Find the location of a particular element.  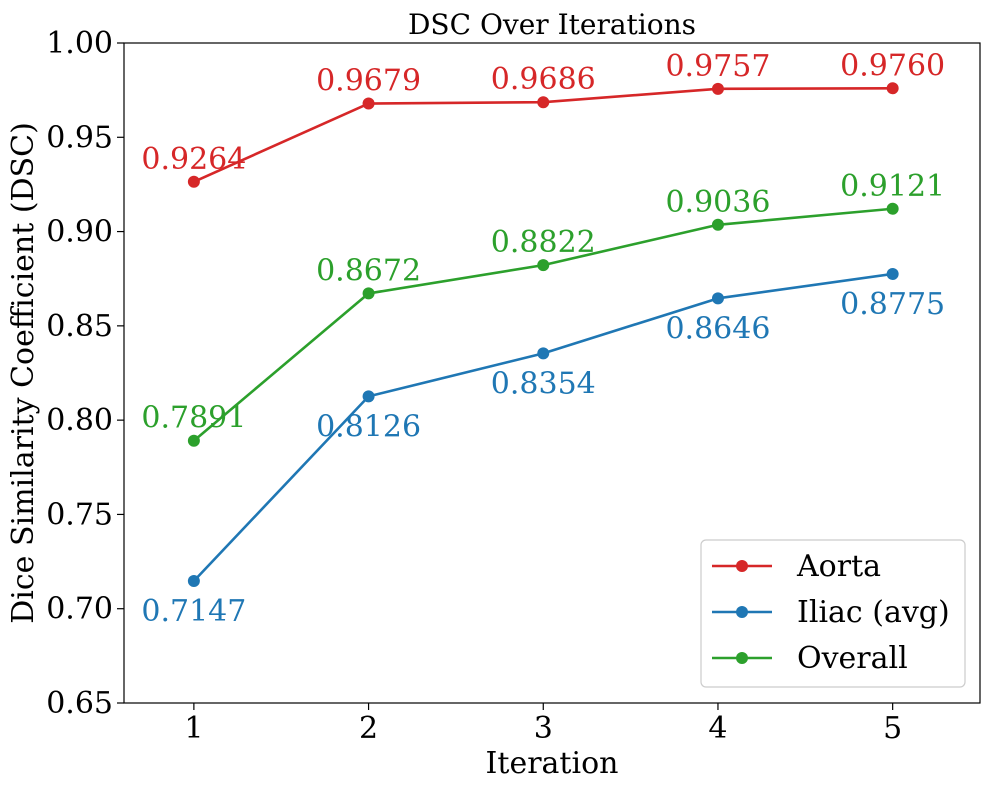

data-label: 0.8822 is located at coordinates (543, 242).